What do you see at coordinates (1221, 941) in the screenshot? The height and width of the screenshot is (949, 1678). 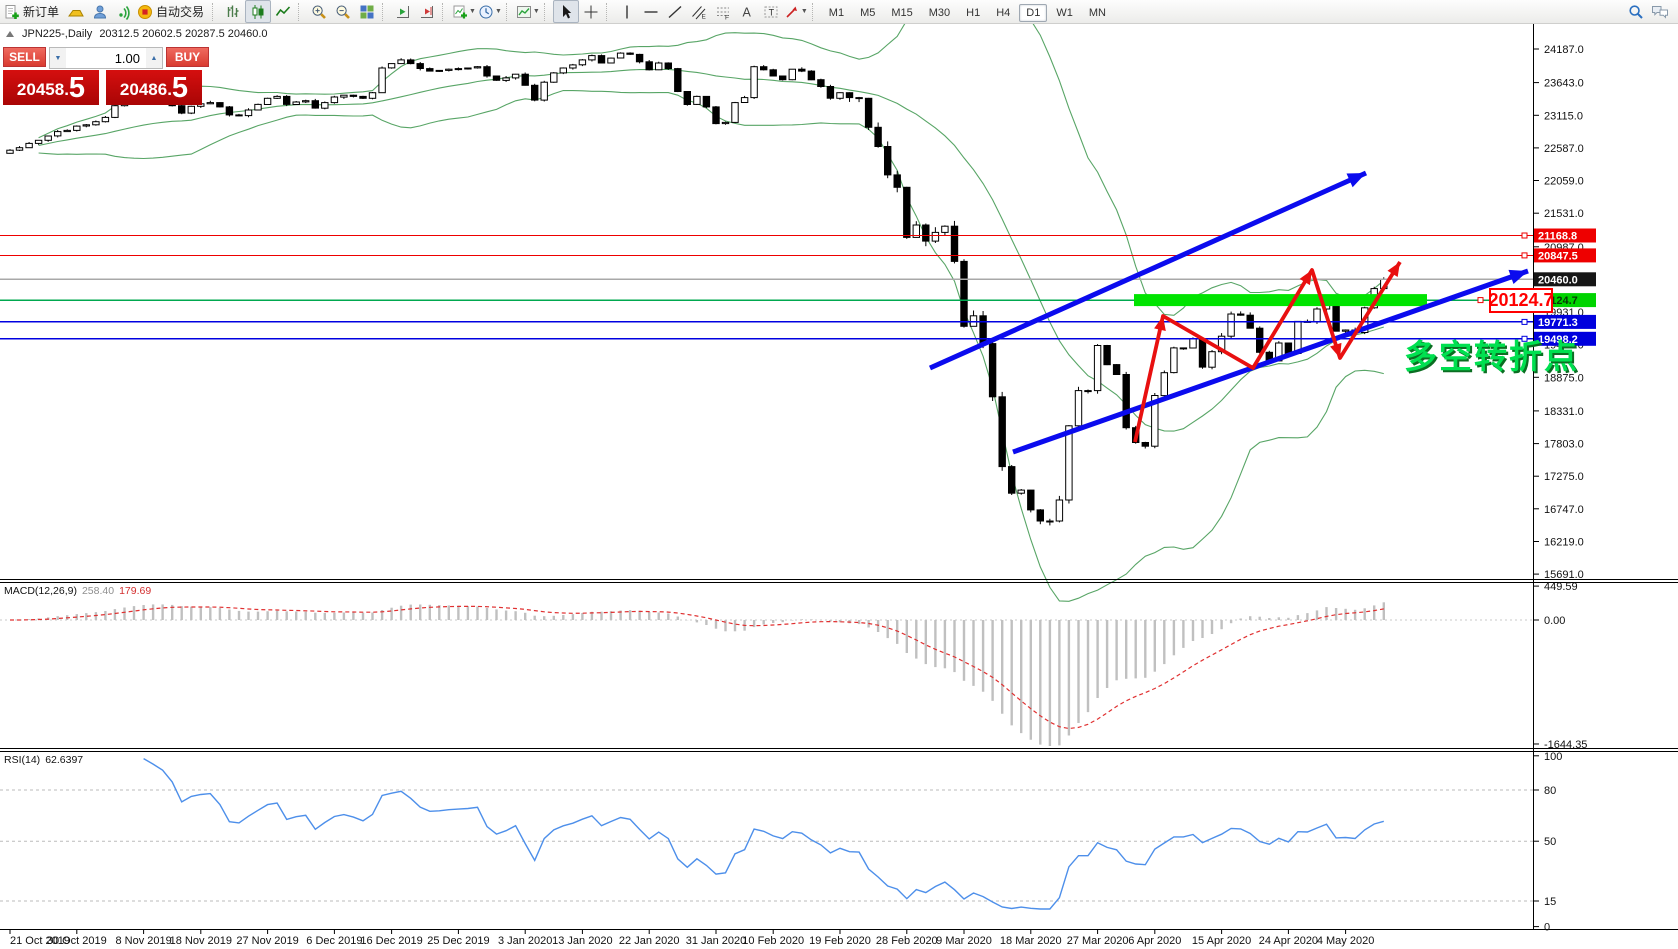 I see `svg-text: 15 Apr 2020` at bounding box center [1221, 941].